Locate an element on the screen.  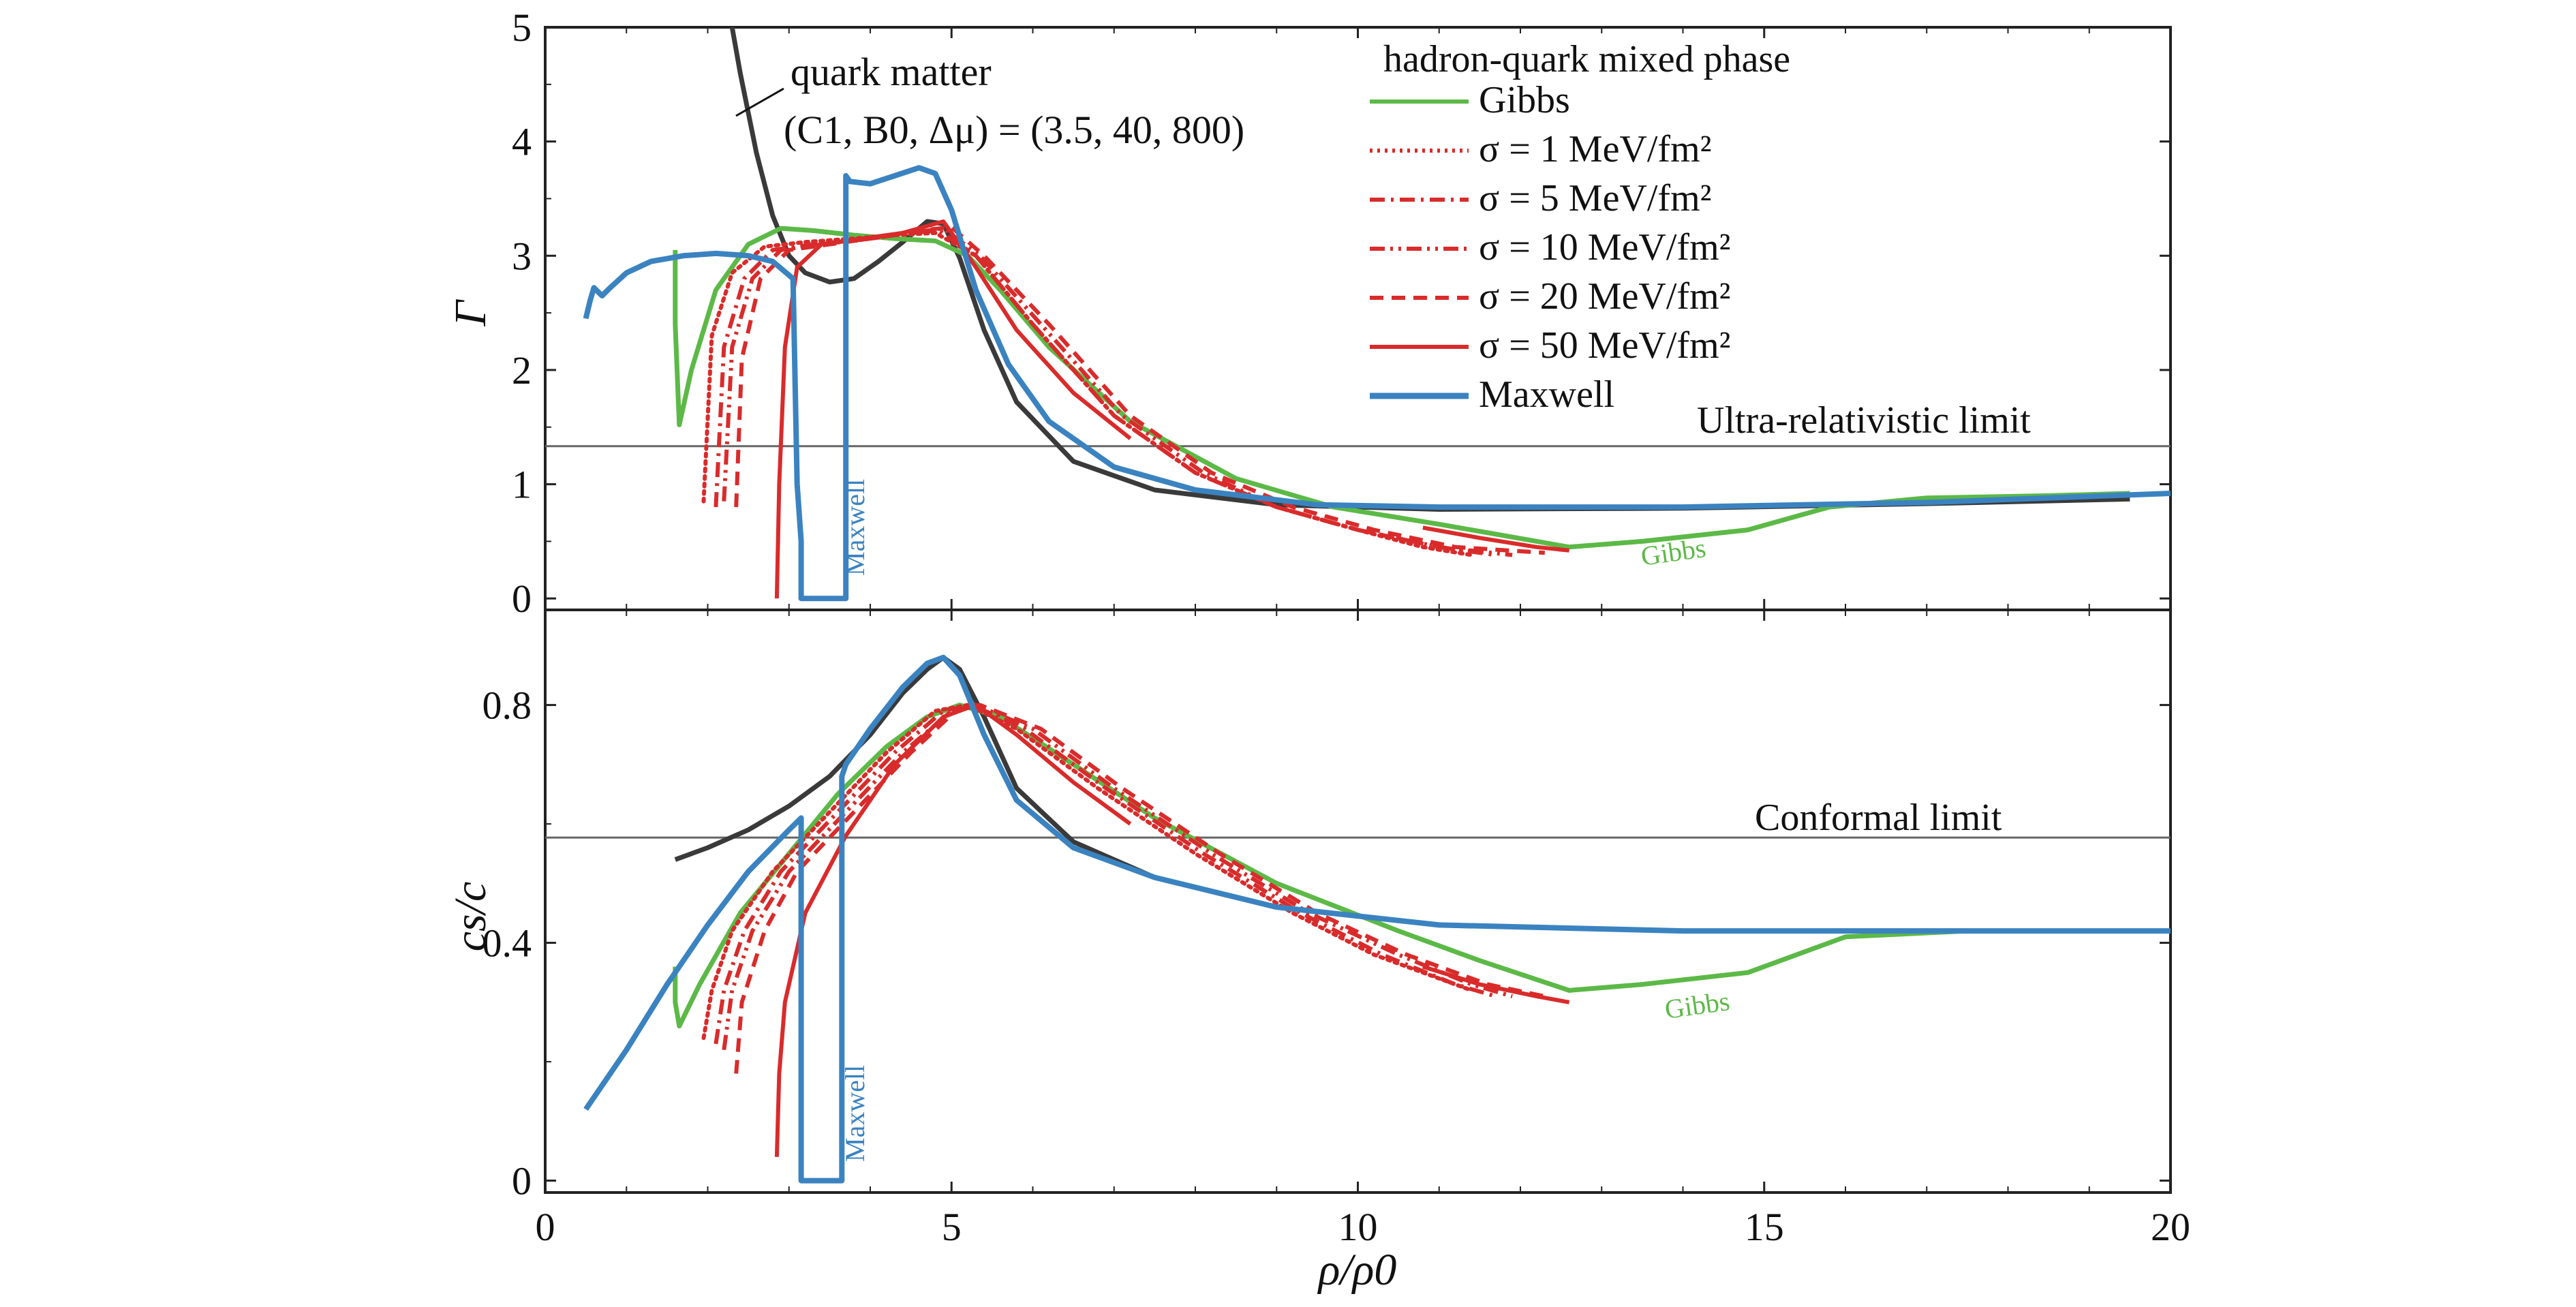
legend-label: Maxwell is located at coordinates (1546, 394).